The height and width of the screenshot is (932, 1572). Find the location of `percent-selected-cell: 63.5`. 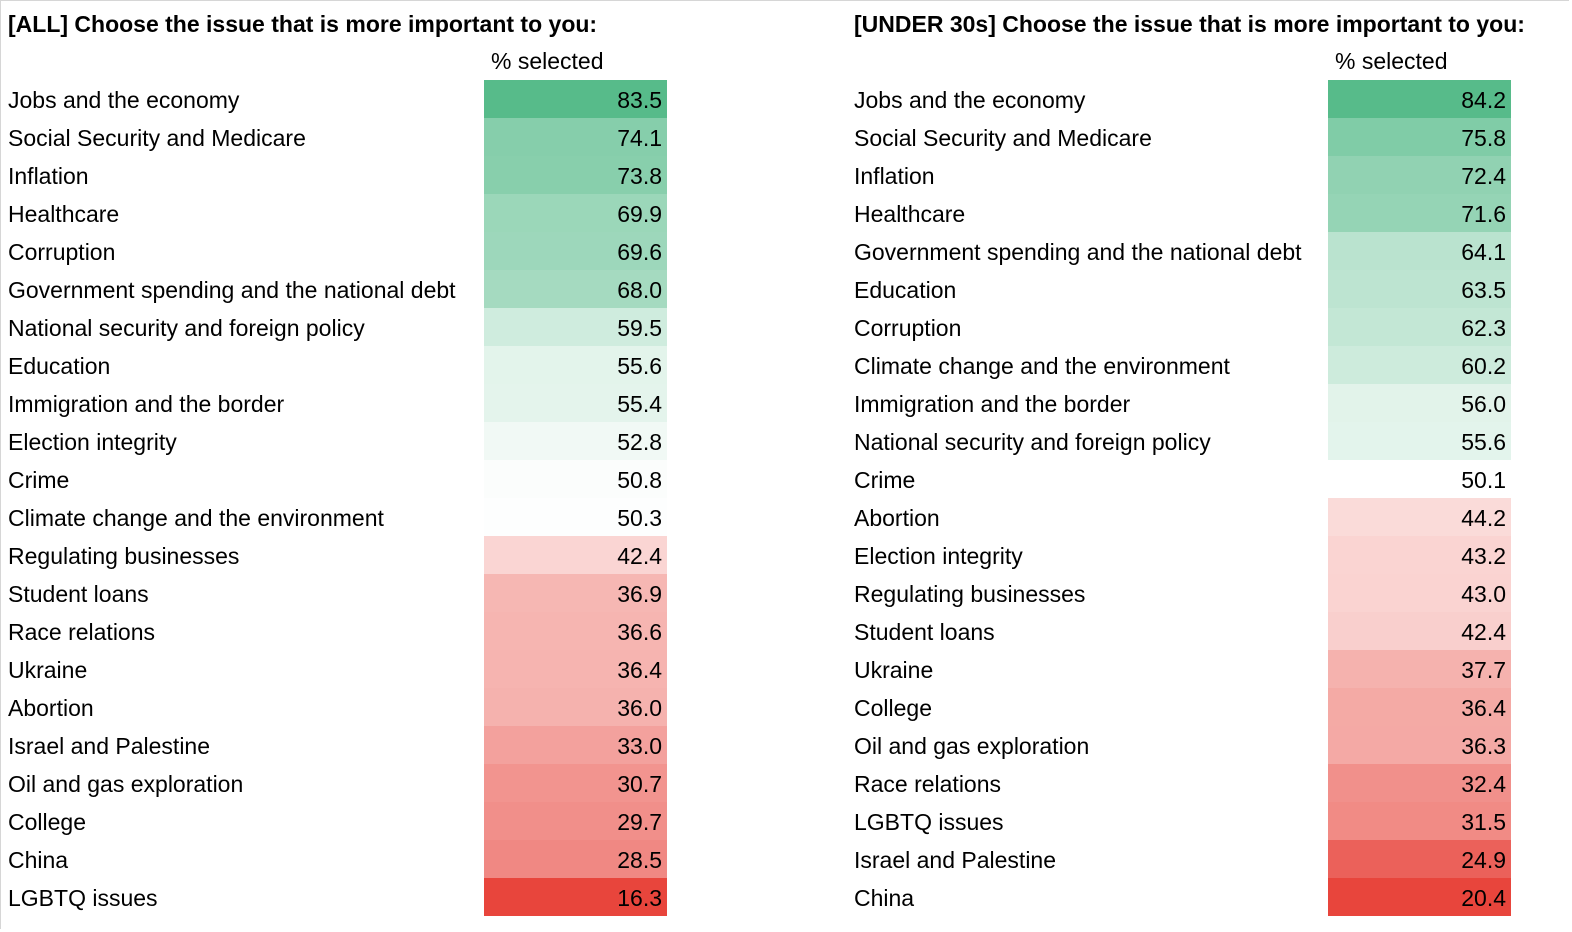

percent-selected-cell: 63.5 is located at coordinates (1419, 289).